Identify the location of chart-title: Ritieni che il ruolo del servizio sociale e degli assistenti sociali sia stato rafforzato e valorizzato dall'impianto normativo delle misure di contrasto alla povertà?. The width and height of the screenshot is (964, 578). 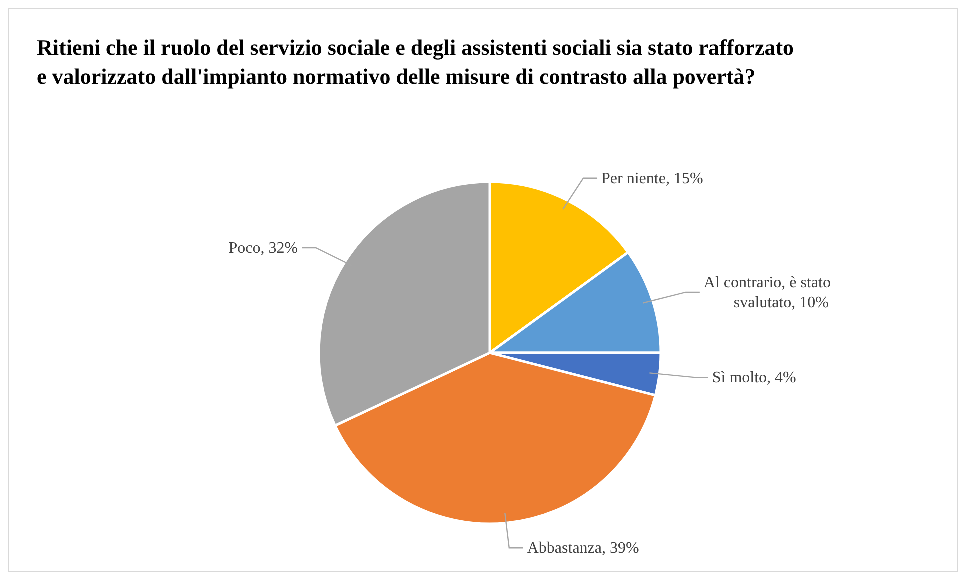
(416, 62).